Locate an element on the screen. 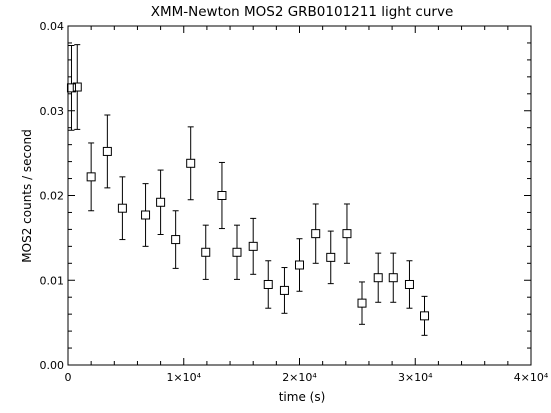  x-tick-label: 0 is located at coordinates (68, 377).